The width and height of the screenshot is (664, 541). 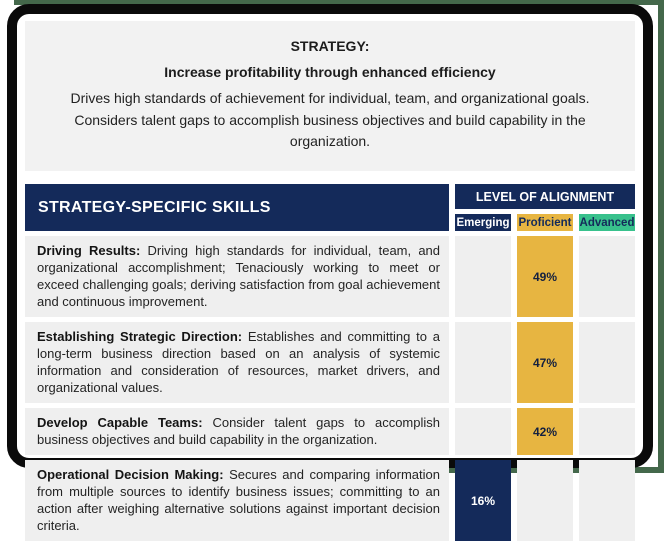 I want to click on table-row-skill-strategic-direction: Establishing Strategic Direction, so click(x=237, y=363).